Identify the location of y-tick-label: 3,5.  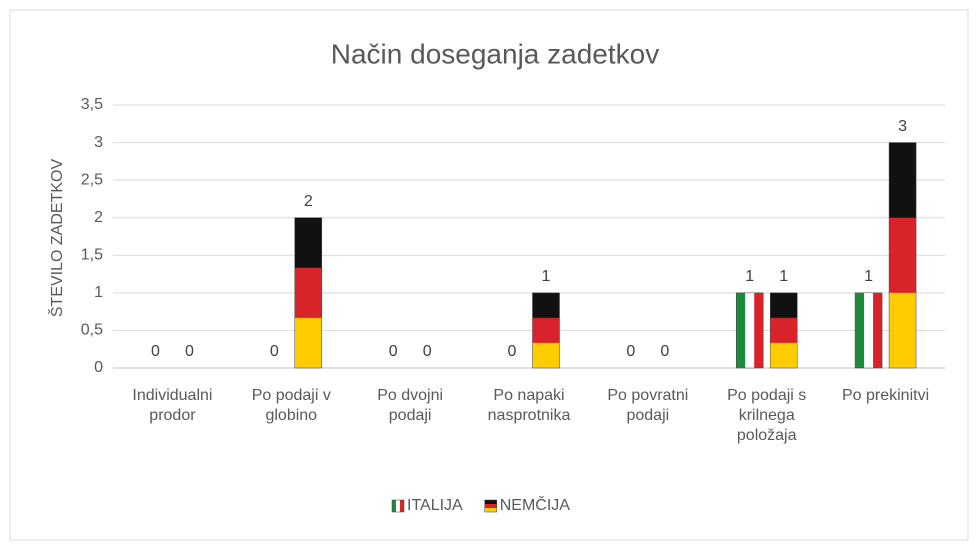
(92, 104).